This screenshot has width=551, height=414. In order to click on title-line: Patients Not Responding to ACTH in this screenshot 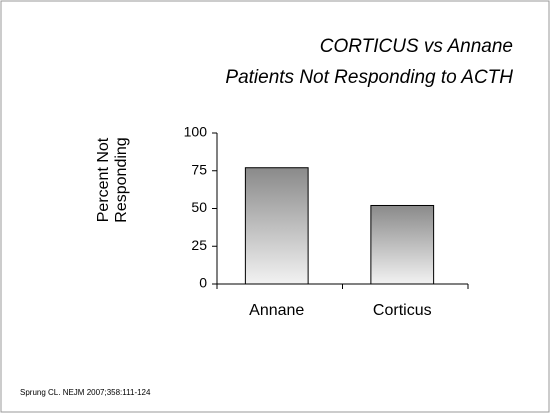, I will do `click(369, 77)`.